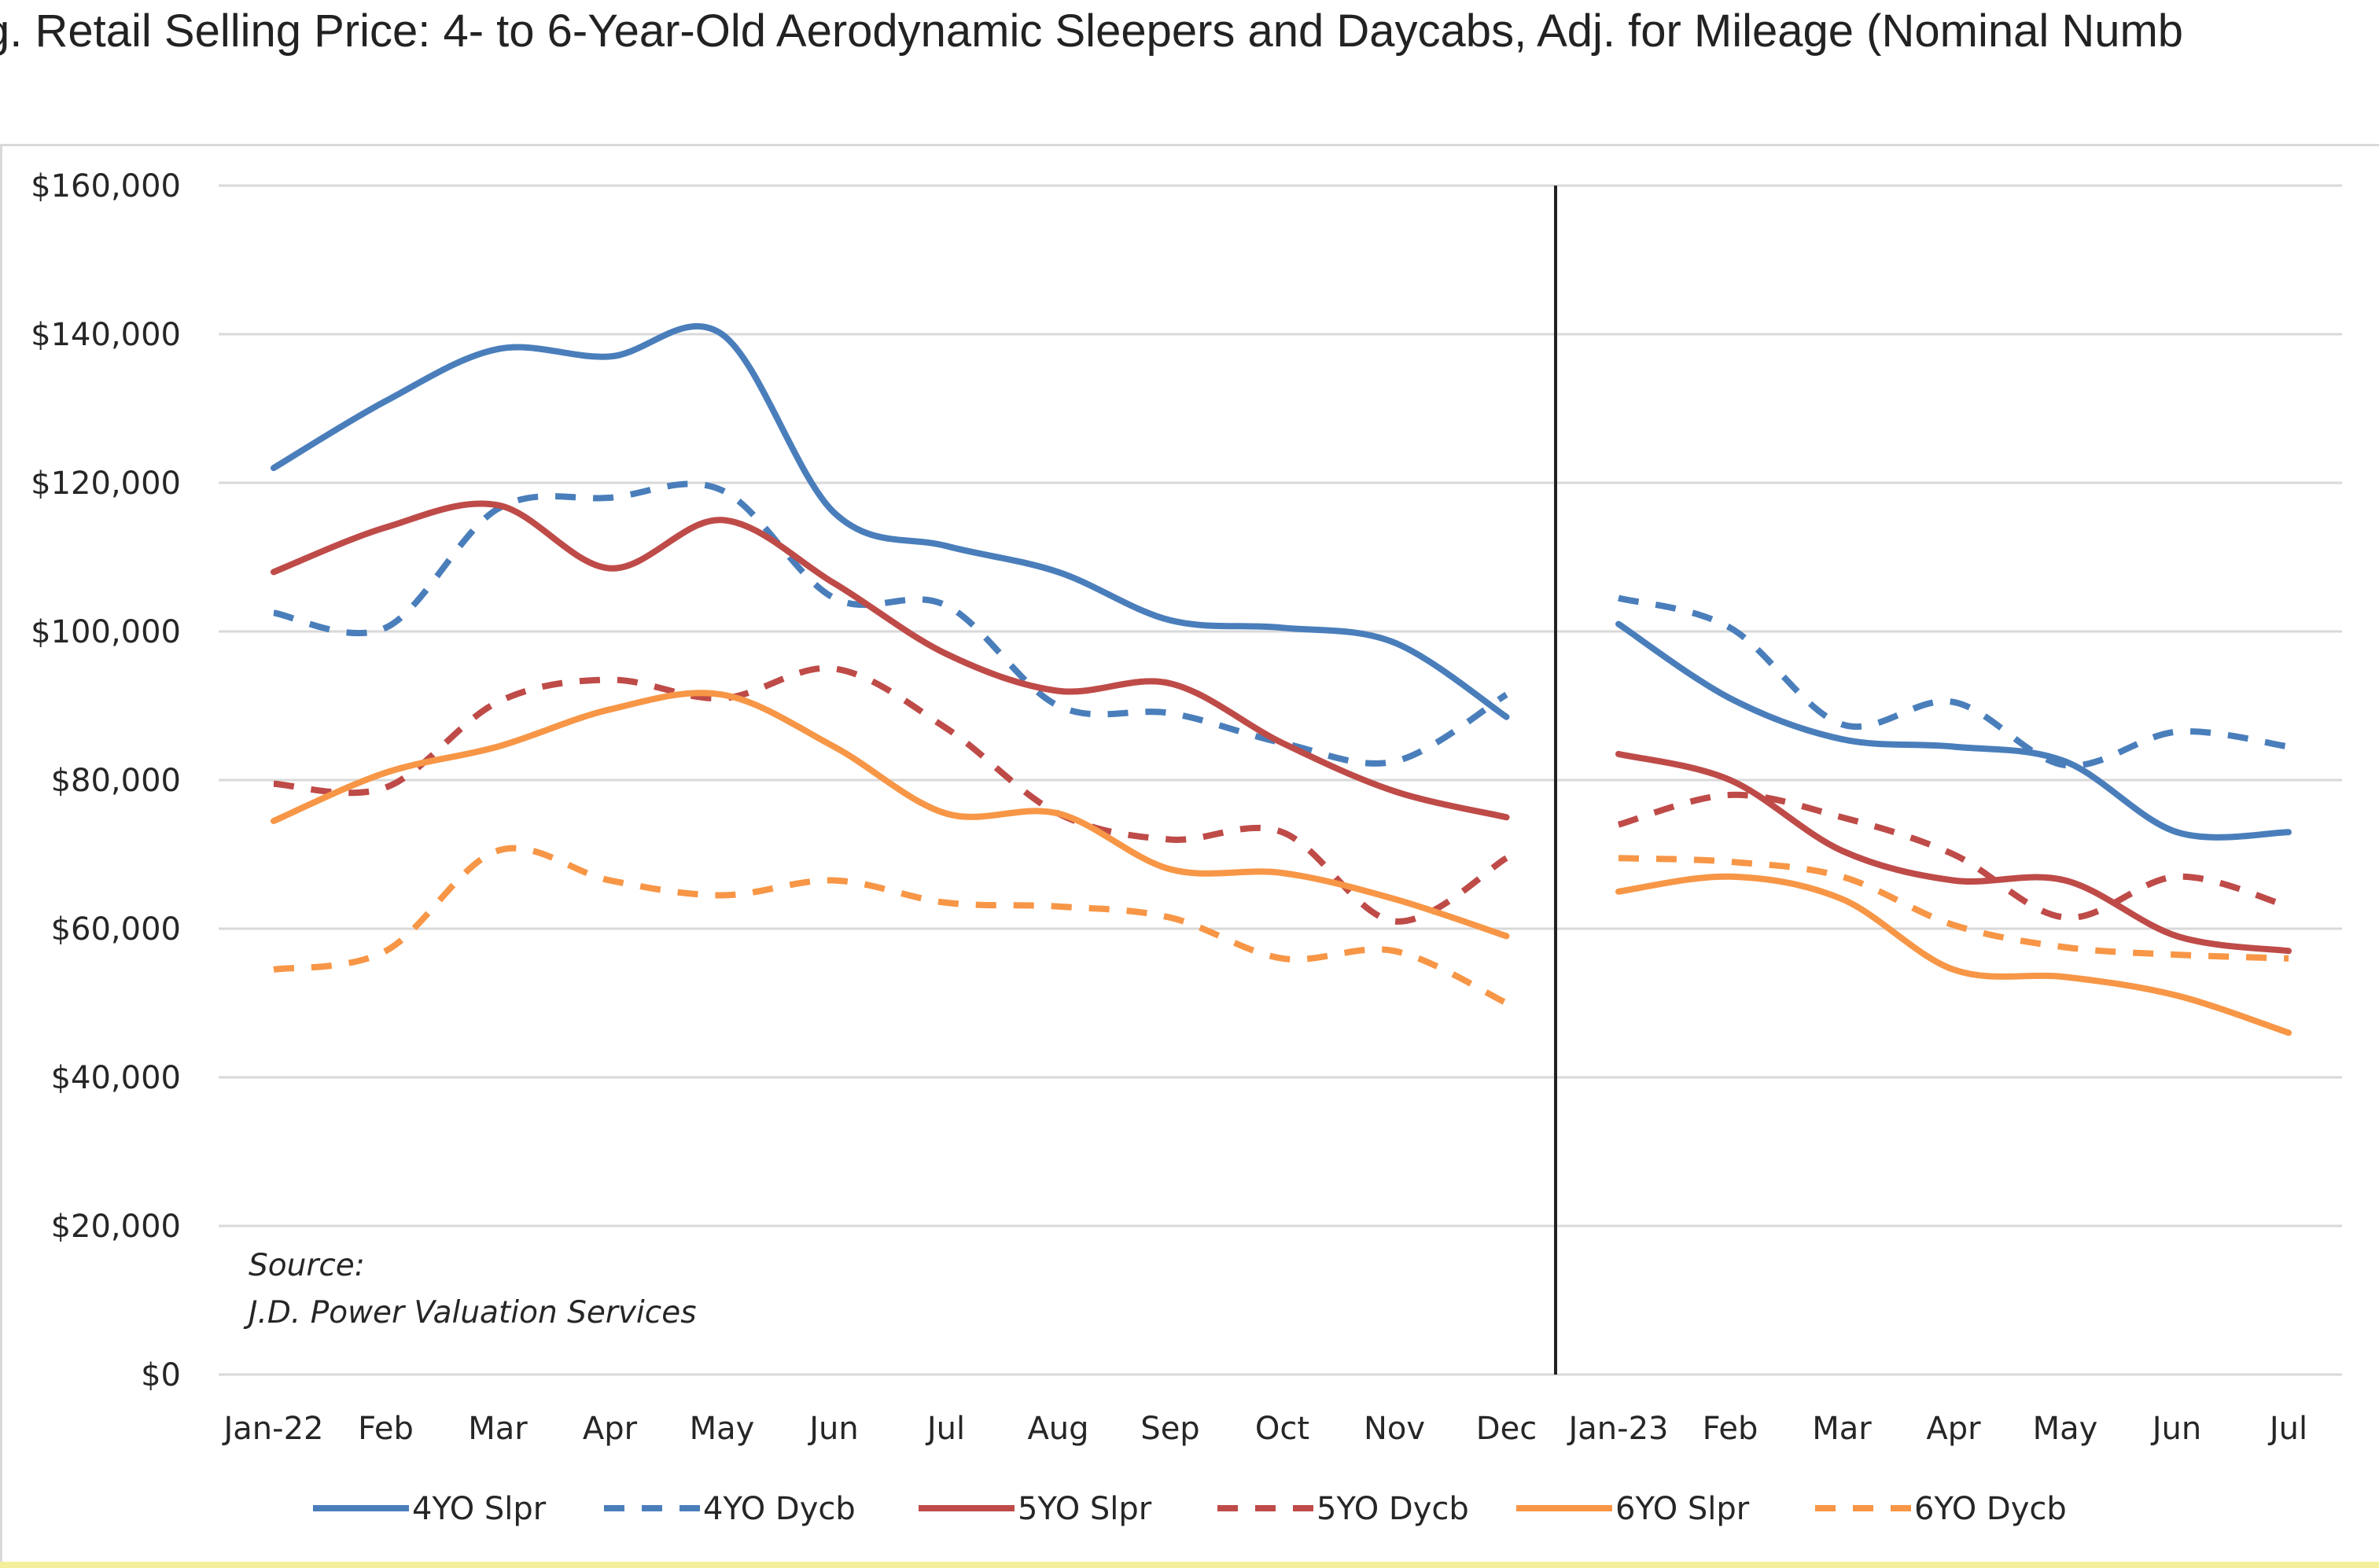  What do you see at coordinates (1085, 1509) in the screenshot?
I see `legend-item-label: 5YO Slpr` at bounding box center [1085, 1509].